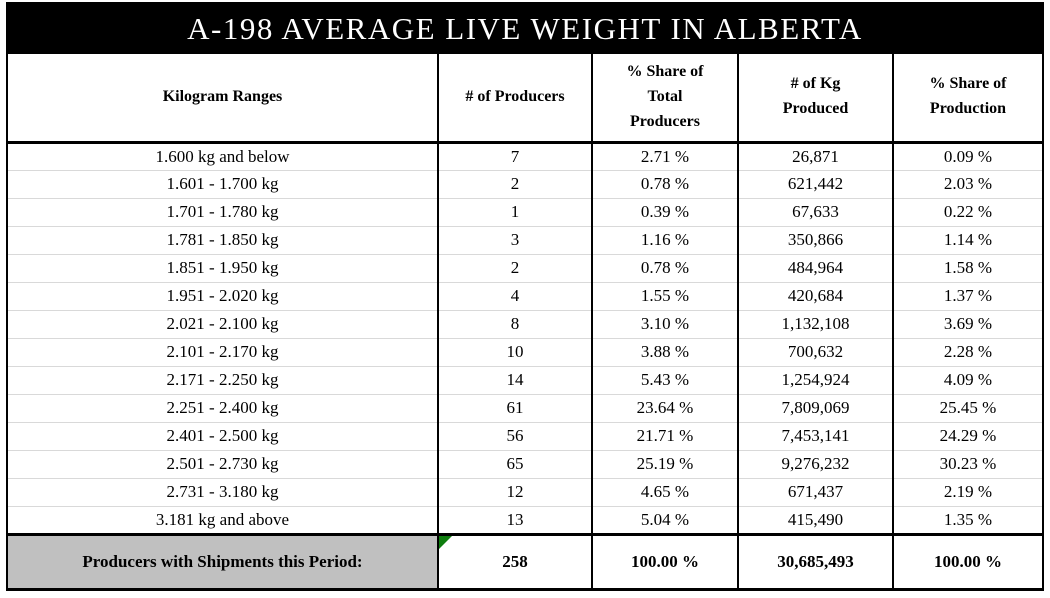  Describe the element at coordinates (967, 407) in the screenshot. I see `share-production-cell: 25.45 %` at that location.